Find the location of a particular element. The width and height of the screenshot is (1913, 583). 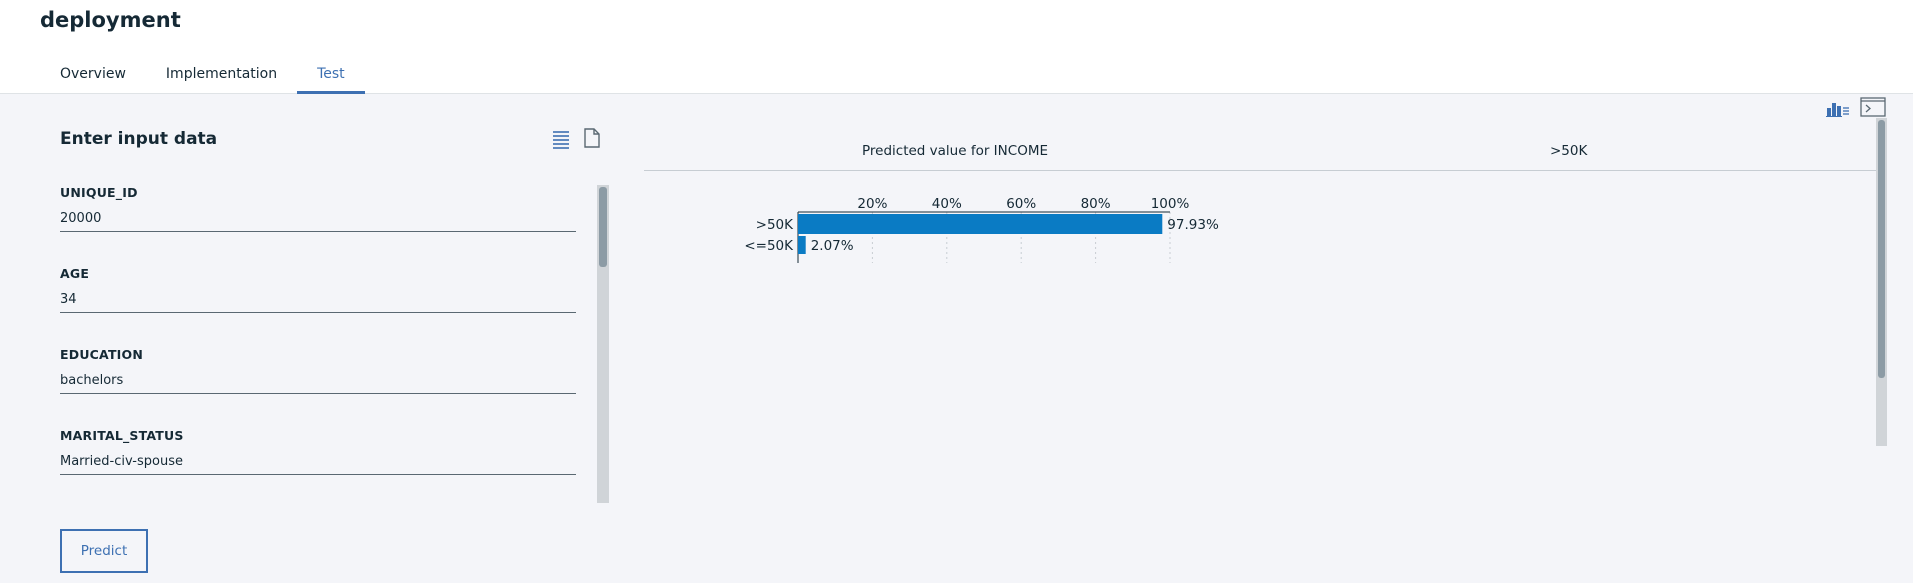

data-label: 97.93% is located at coordinates (1193, 225).